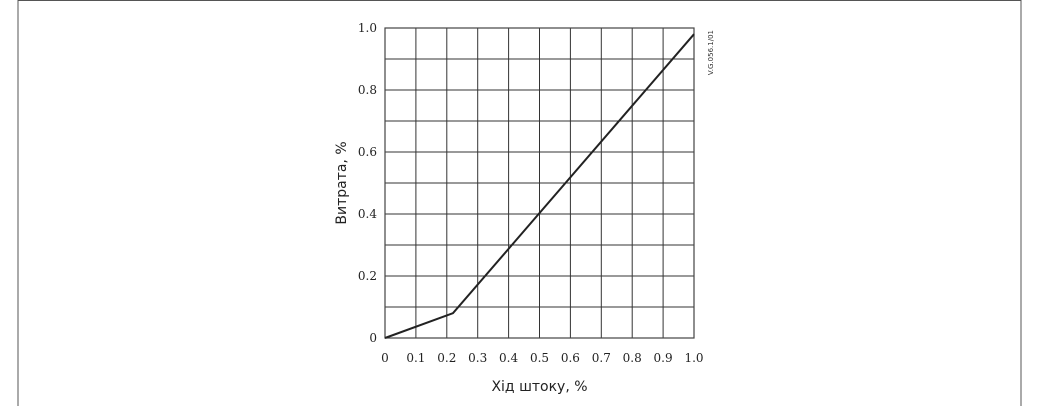 The height and width of the screenshot is (406, 1039). I want to click on x-tick-label: 0.1, so click(415, 358).